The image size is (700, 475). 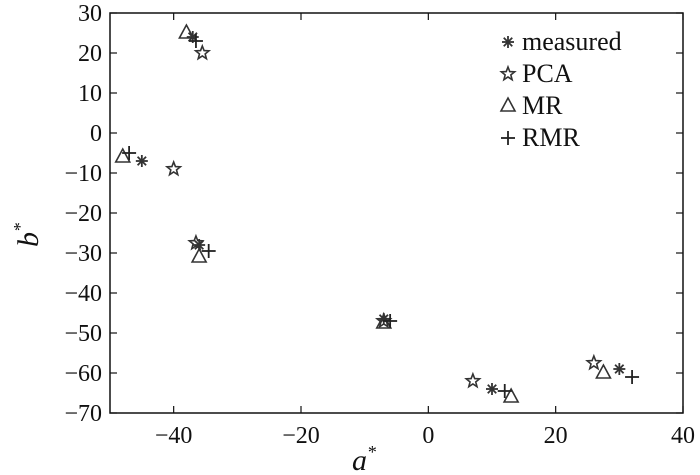 What do you see at coordinates (83, 254) in the screenshot?
I see `y-tick-label: −30` at bounding box center [83, 254].